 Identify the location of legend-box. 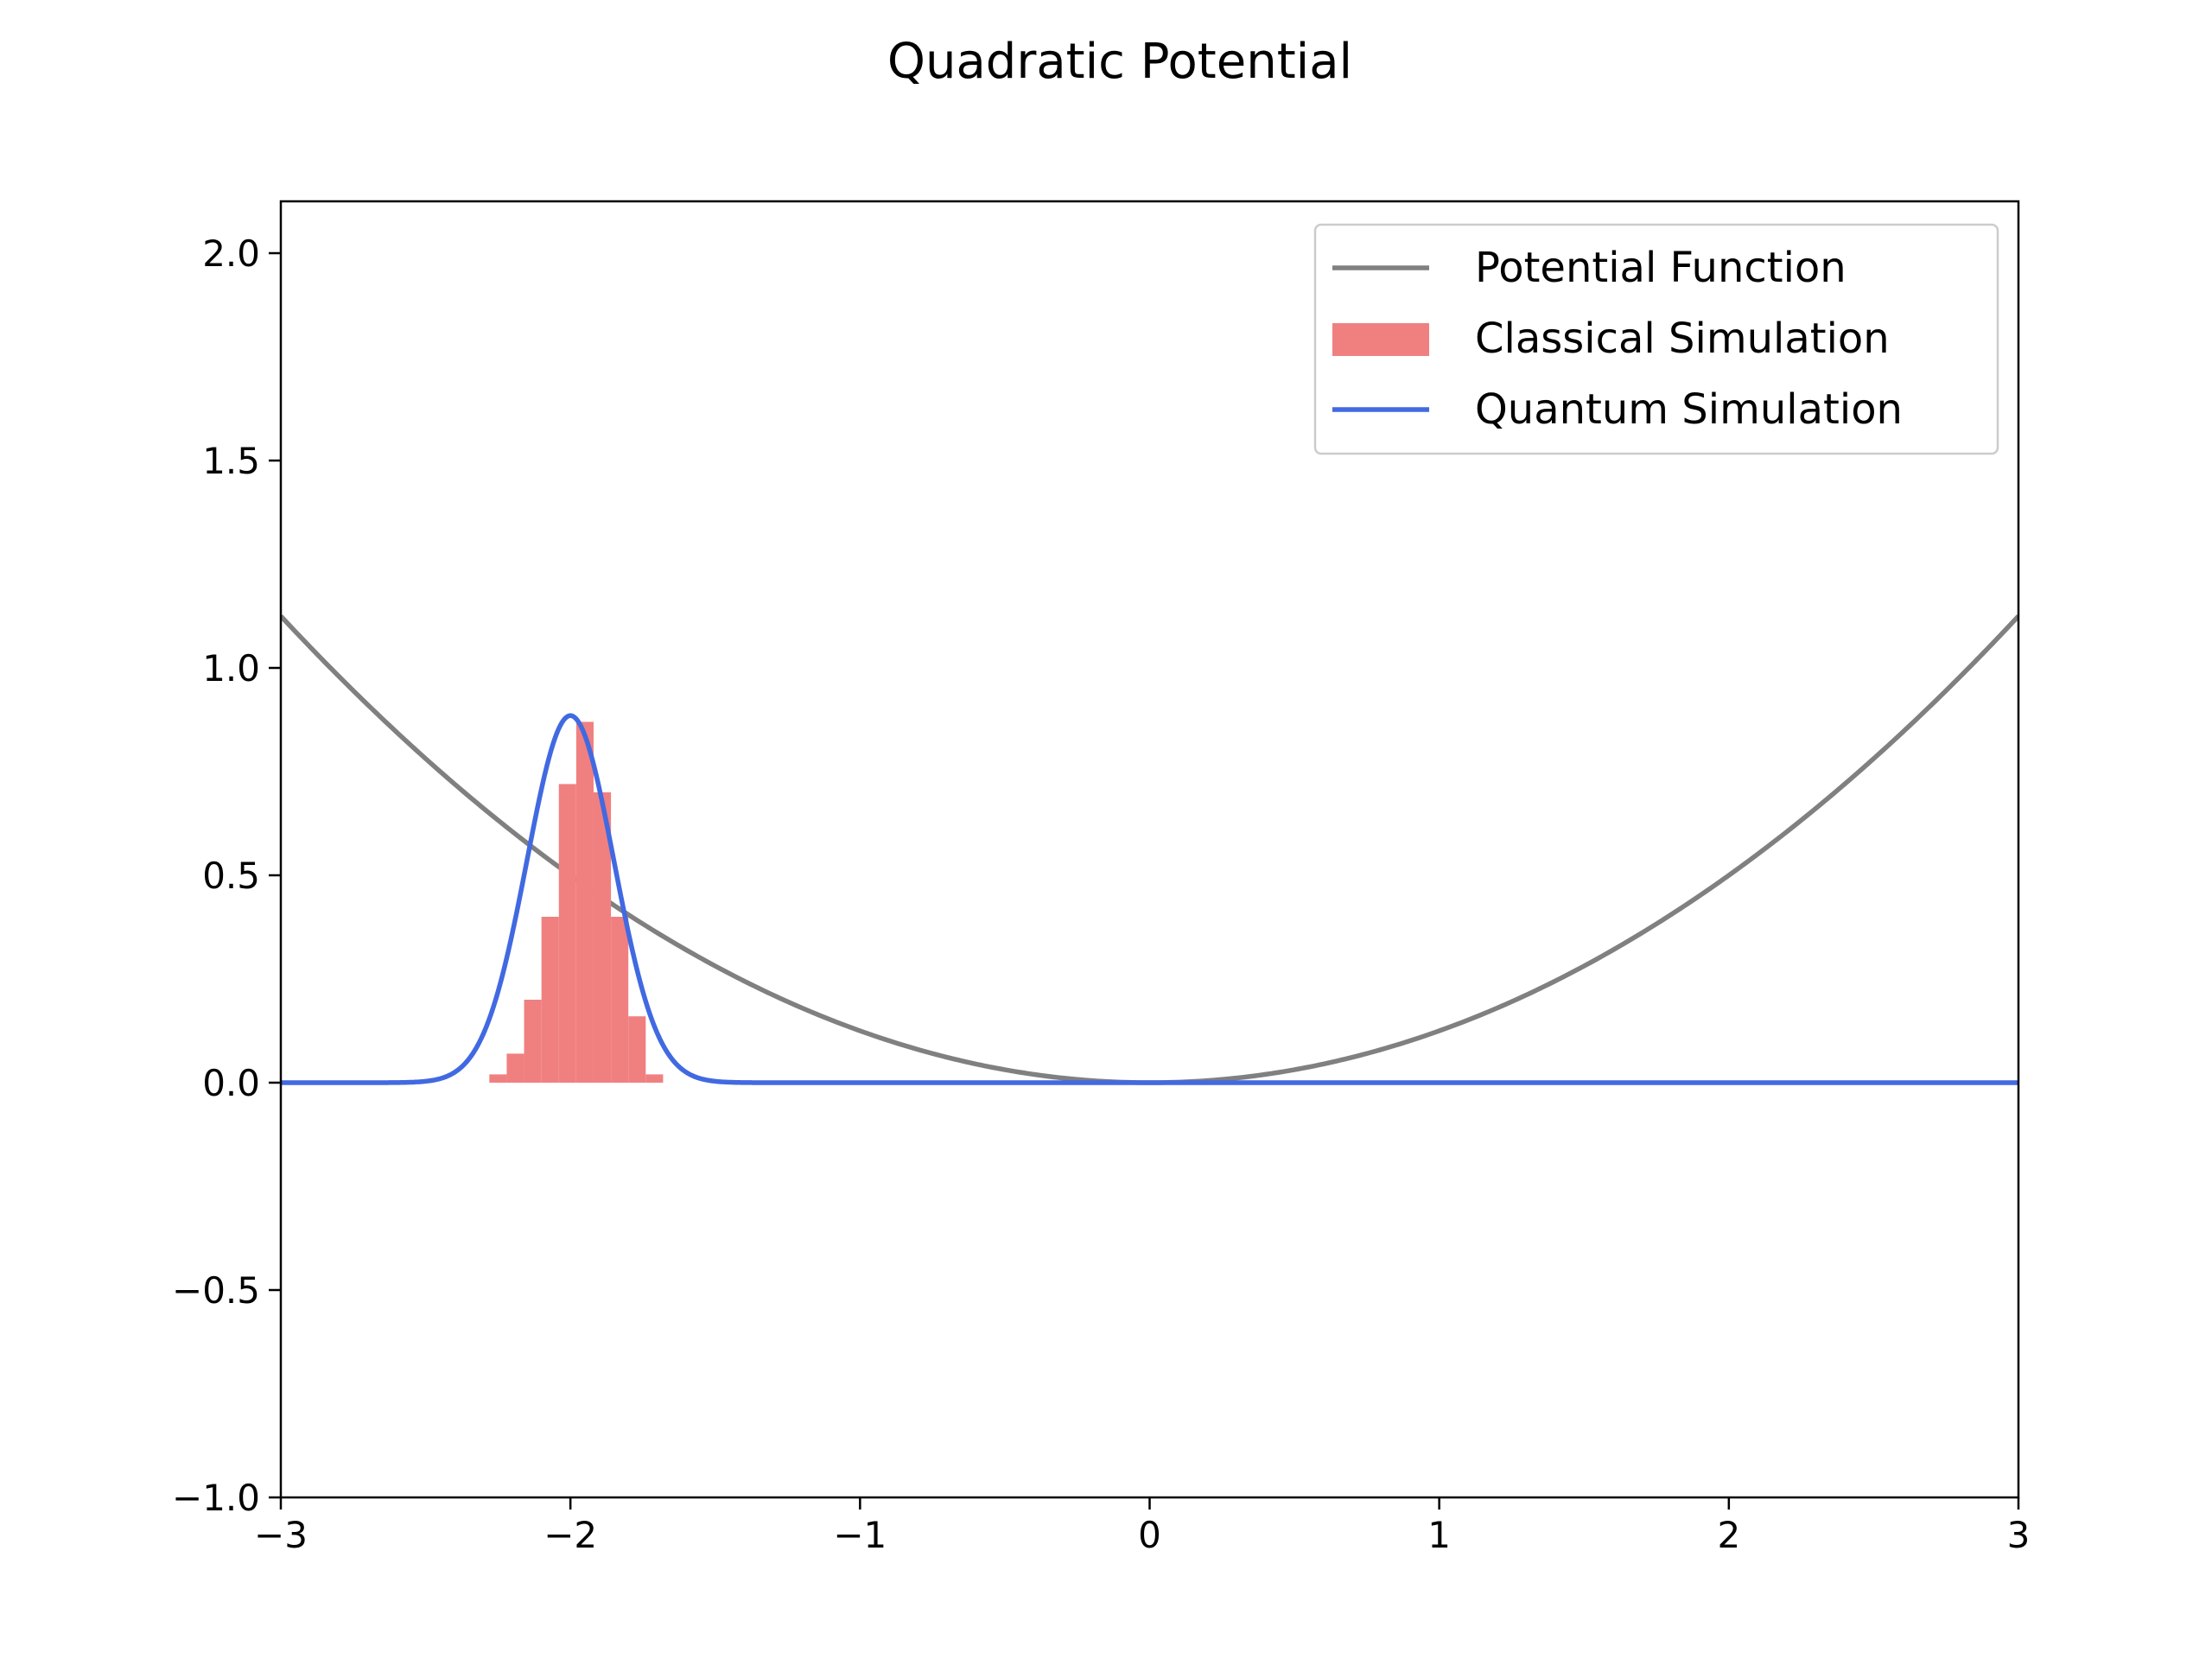
(1656, 339).